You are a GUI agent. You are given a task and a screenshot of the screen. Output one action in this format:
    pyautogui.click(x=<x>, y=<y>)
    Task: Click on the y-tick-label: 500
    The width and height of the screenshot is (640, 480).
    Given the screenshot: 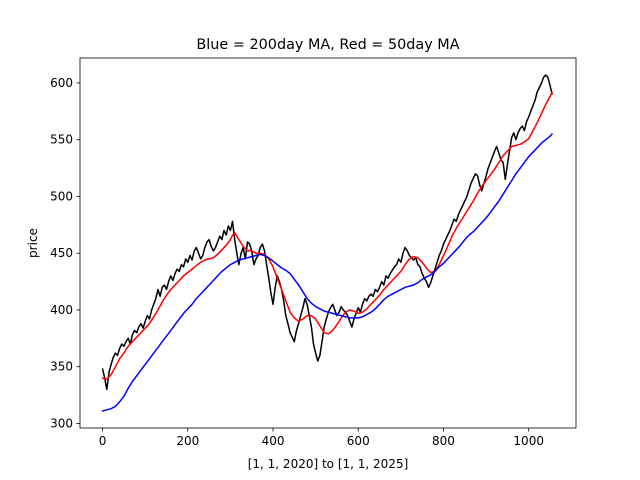 What is the action you would take?
    pyautogui.click(x=61, y=196)
    